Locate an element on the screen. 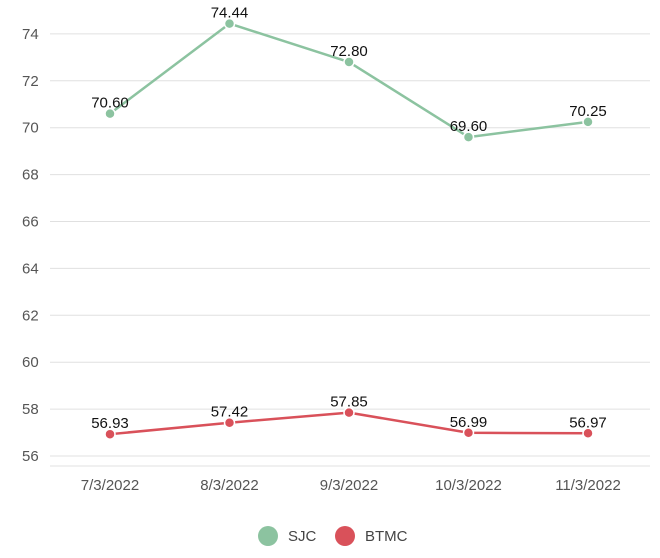 The width and height of the screenshot is (660, 558). legend-item-btmc: BTMC is located at coordinates (371, 536).